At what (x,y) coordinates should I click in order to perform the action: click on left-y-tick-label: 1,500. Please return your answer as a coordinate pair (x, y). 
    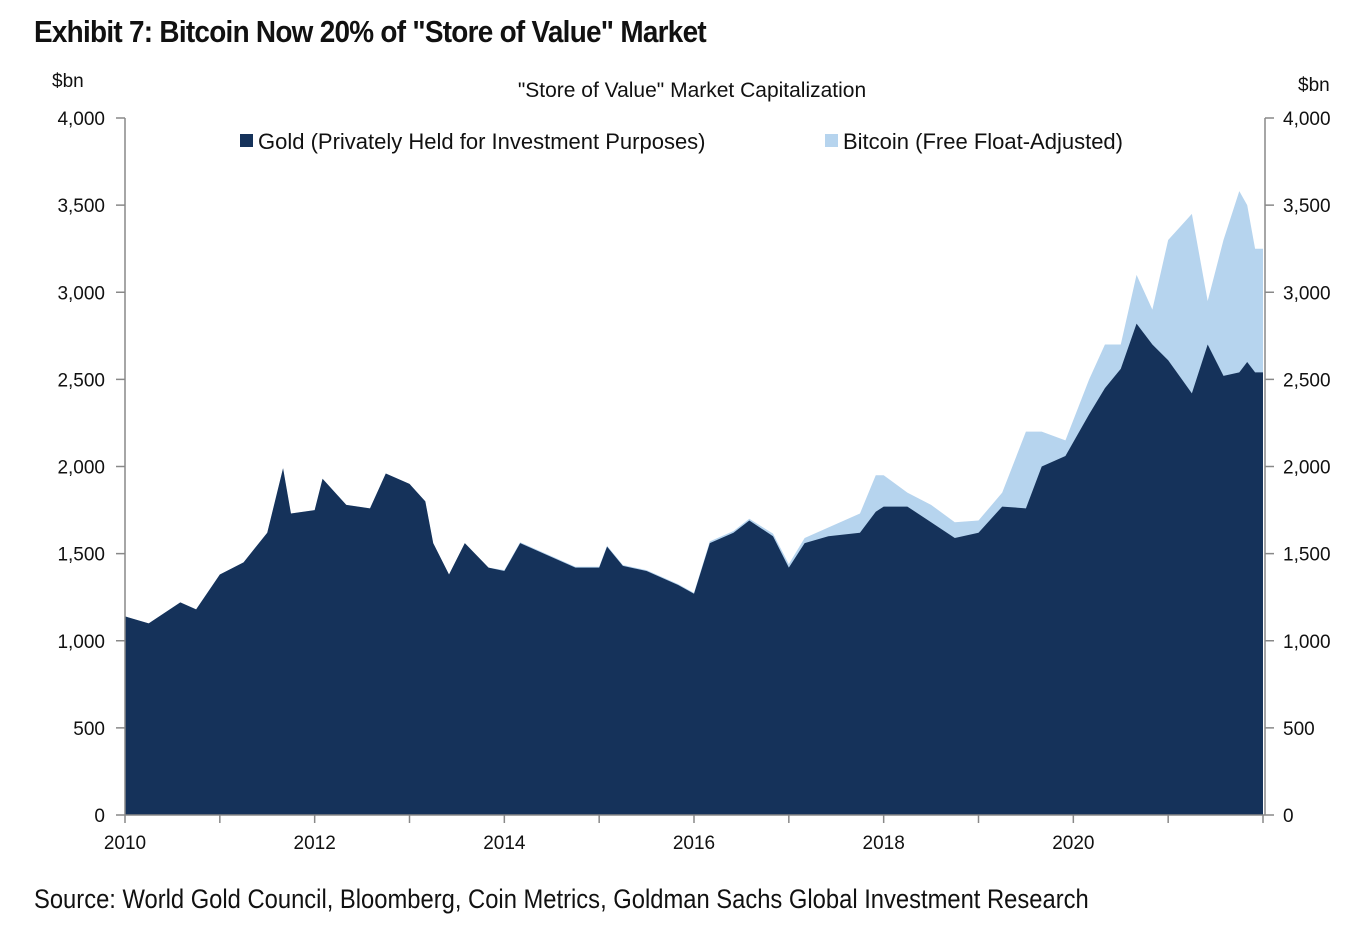
    Looking at the image, I should click on (81, 555).